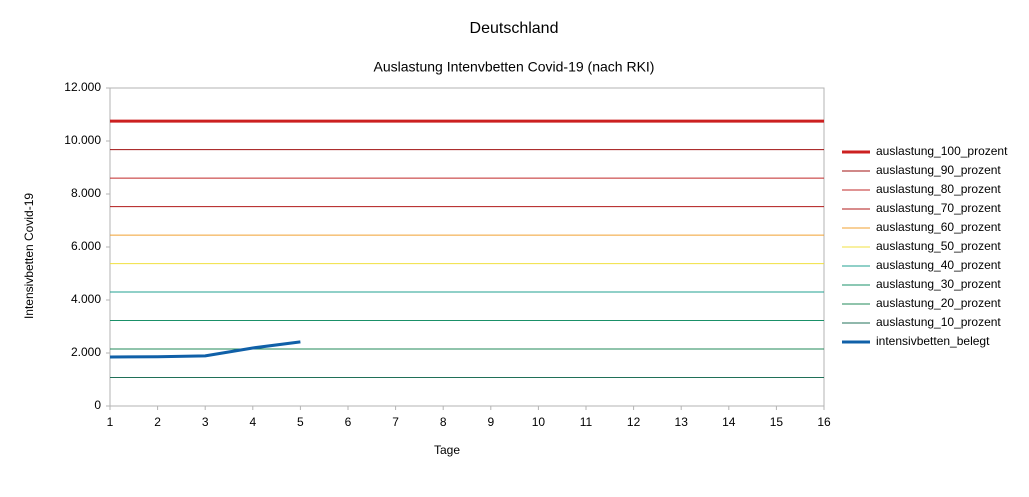 Image resolution: width=1029 pixels, height=497 pixels. What do you see at coordinates (447, 450) in the screenshot?
I see `x-axis-label: Tage` at bounding box center [447, 450].